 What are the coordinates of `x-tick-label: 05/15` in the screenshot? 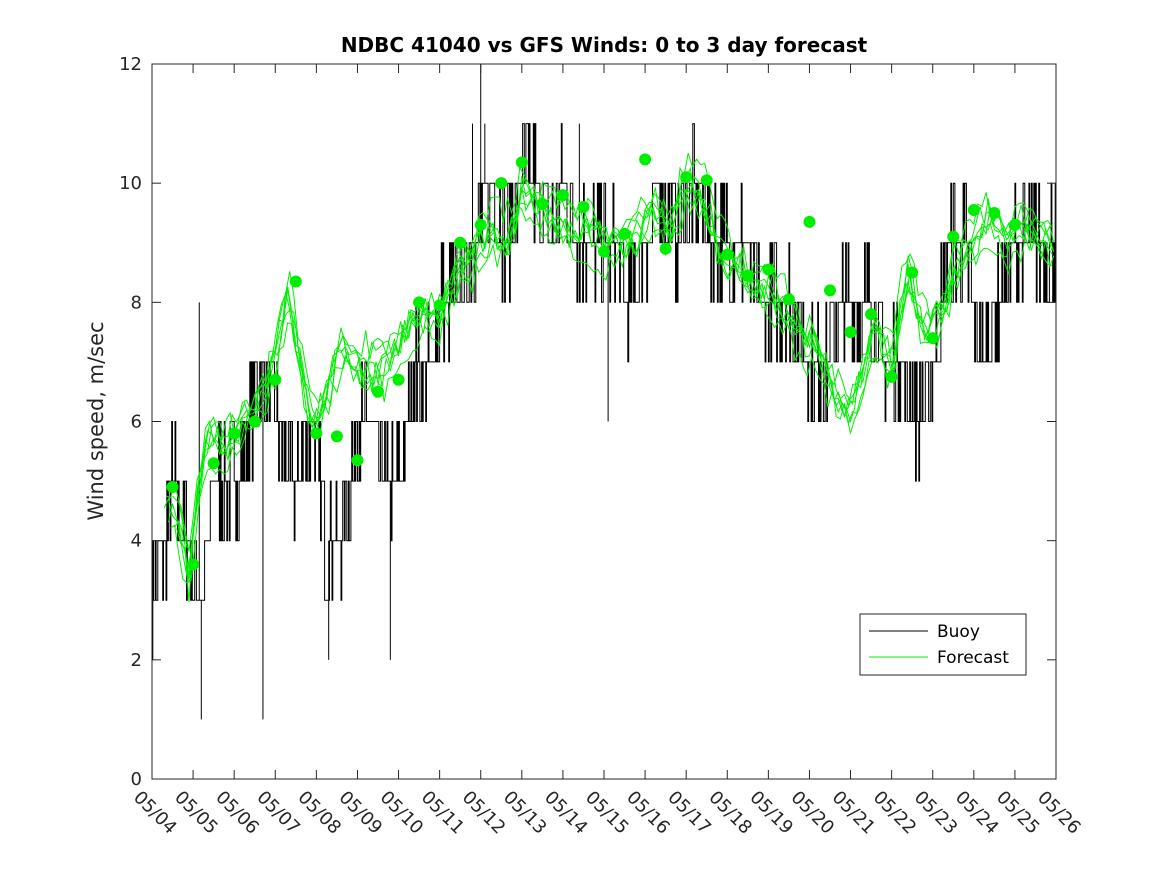 It's located at (607, 813).